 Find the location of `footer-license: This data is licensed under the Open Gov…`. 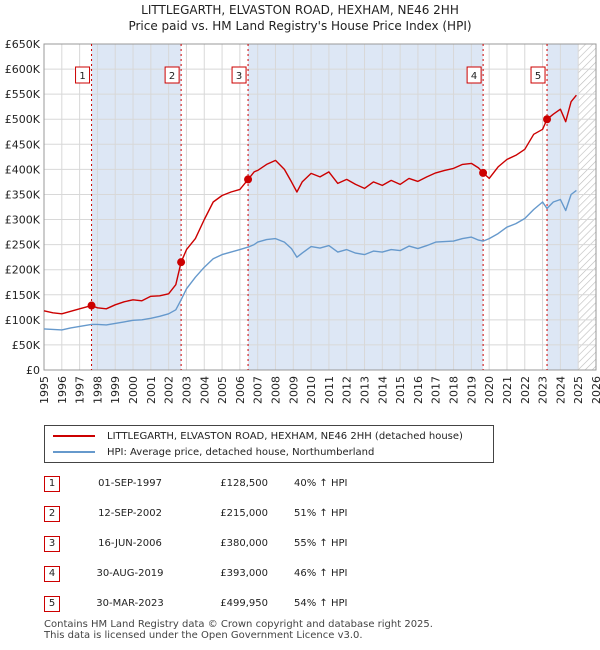

footer-license: This data is licensed under the Open Gov… is located at coordinates (203, 635).